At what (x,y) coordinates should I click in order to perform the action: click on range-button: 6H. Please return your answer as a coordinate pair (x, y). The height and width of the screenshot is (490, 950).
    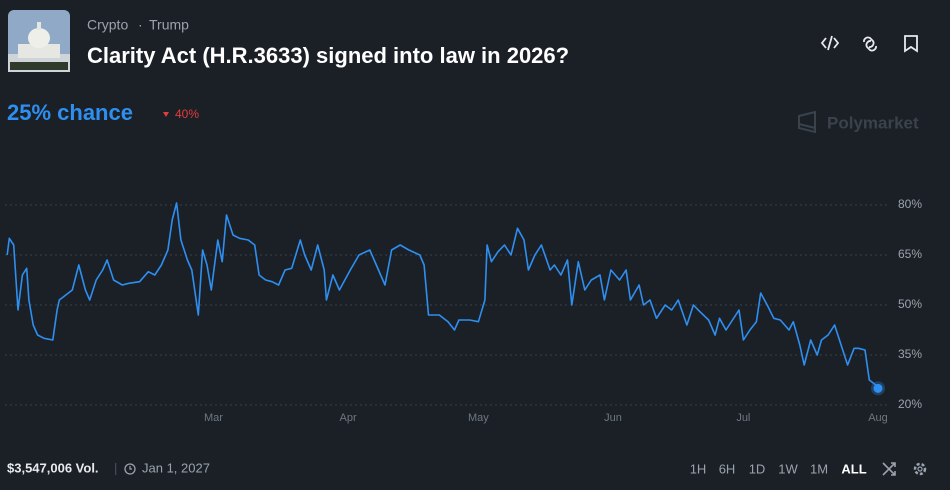
    Looking at the image, I should click on (727, 468).